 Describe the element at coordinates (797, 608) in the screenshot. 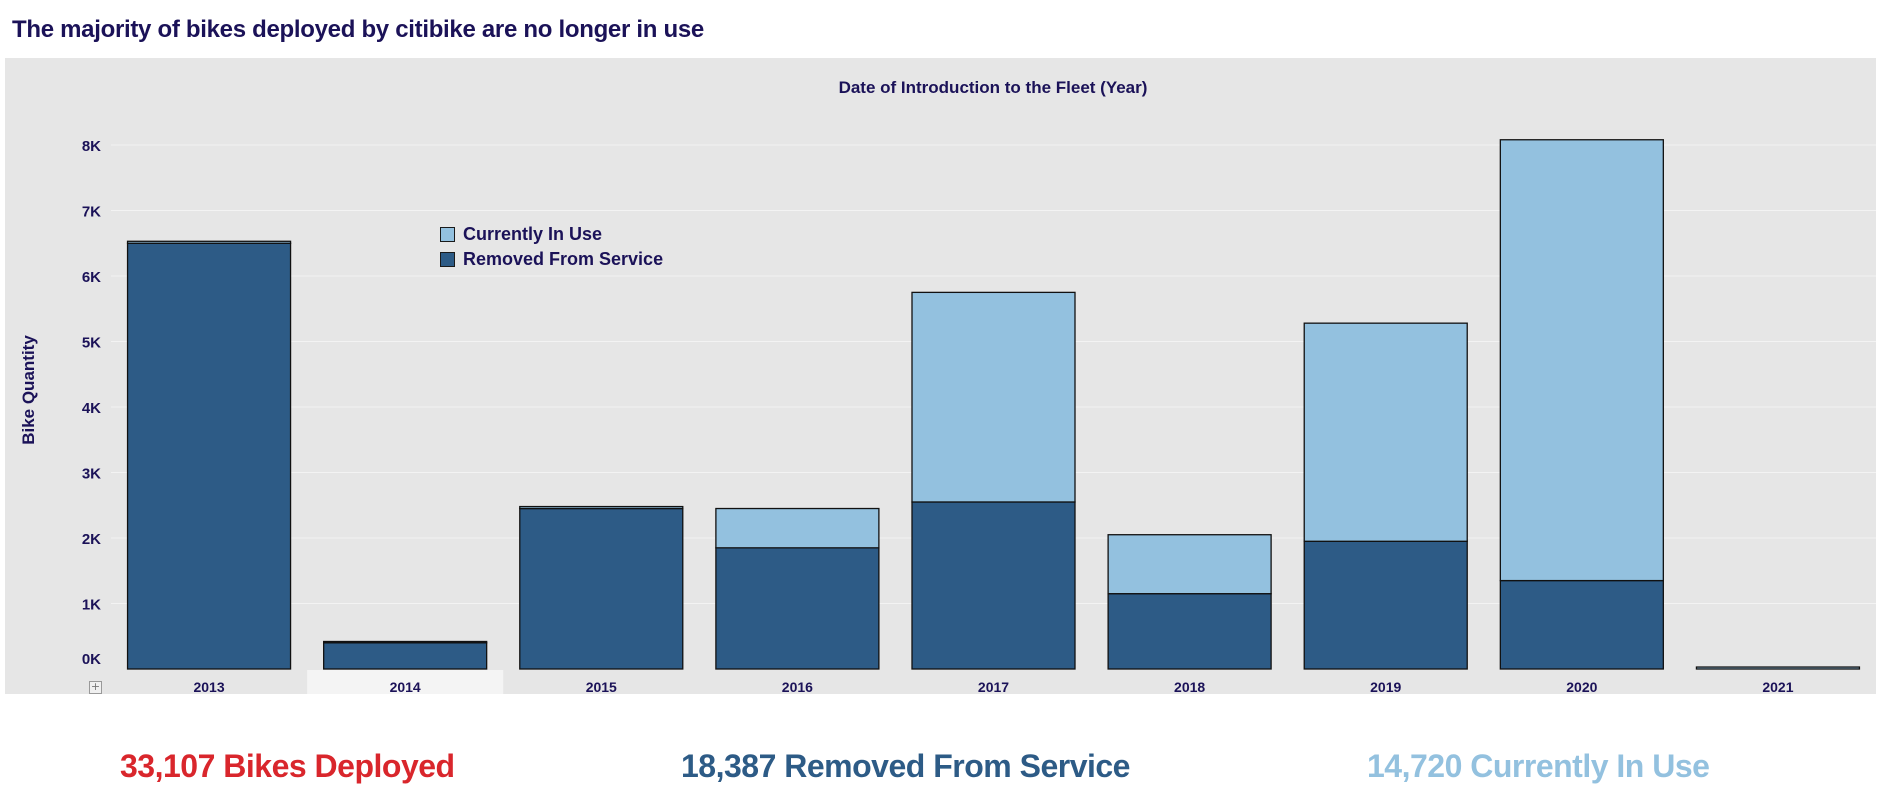

I see `bar-2016-removed` at that location.